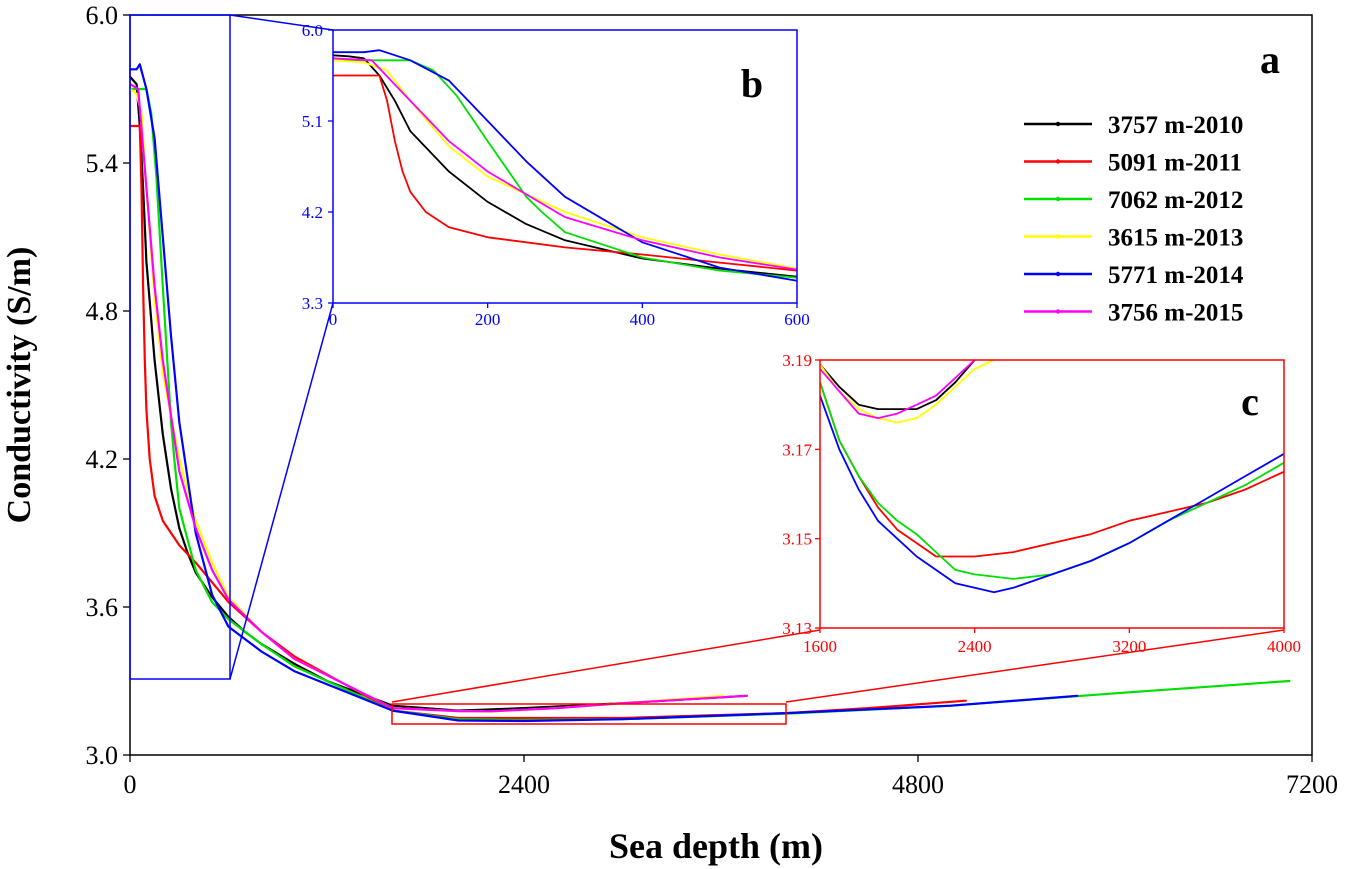 The image size is (1350, 869). What do you see at coordinates (1035, 666) in the screenshot?
I see `connector-c-right` at bounding box center [1035, 666].